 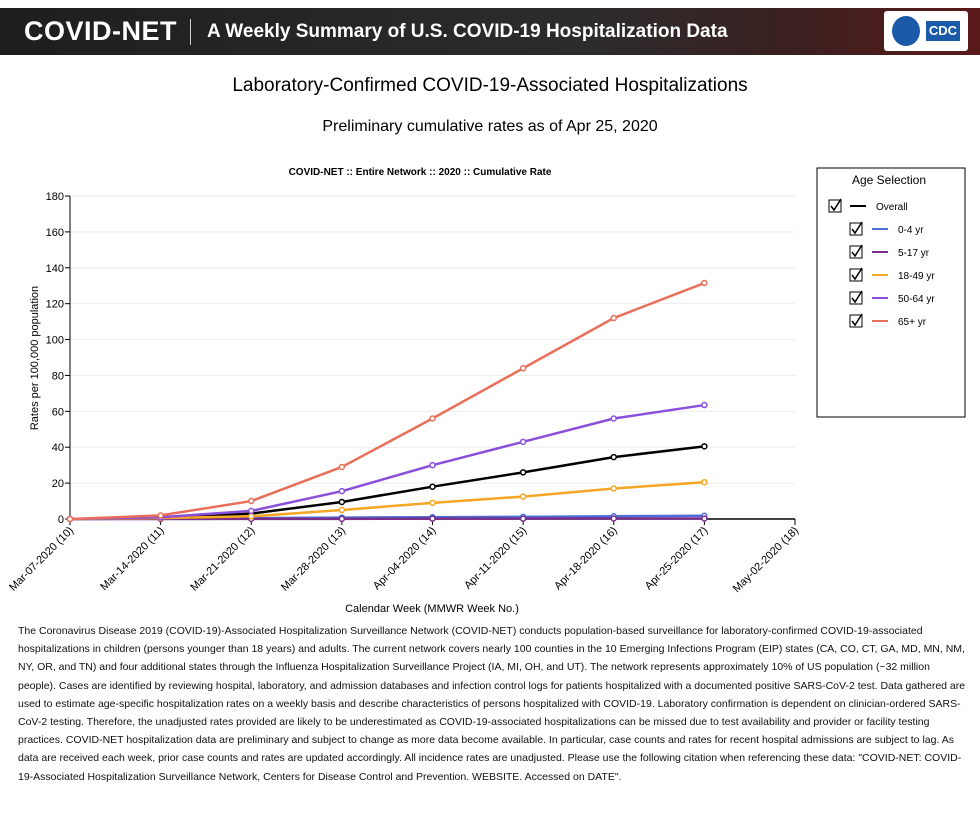 I want to click on cdc-logo: CDC, so click(x=926, y=31).